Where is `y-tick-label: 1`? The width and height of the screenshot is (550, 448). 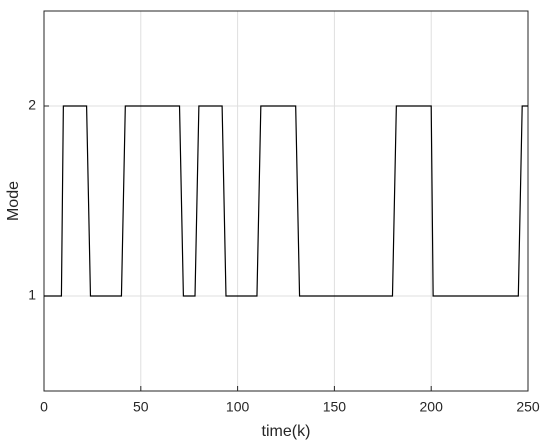
y-tick-label: 1 is located at coordinates (32, 295).